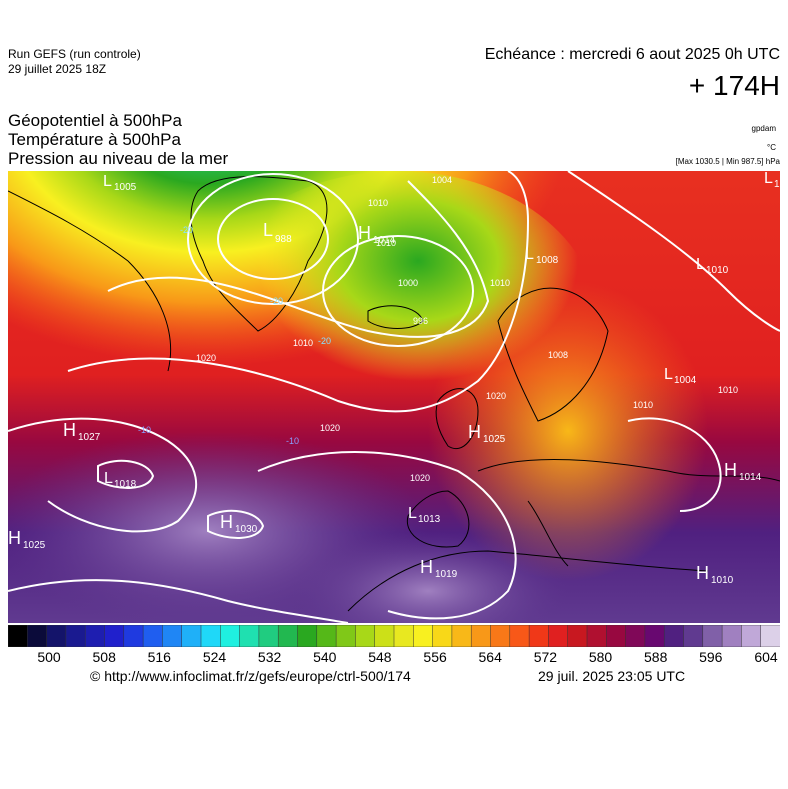  What do you see at coordinates (49, 657) in the screenshot?
I see `colorbar-tick-label: 500` at bounding box center [49, 657].